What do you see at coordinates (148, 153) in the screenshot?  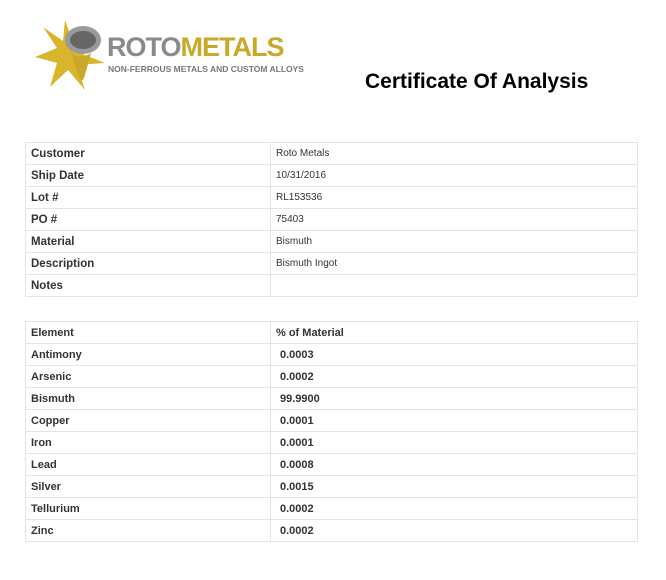 I see `info-label: Customer` at bounding box center [148, 153].